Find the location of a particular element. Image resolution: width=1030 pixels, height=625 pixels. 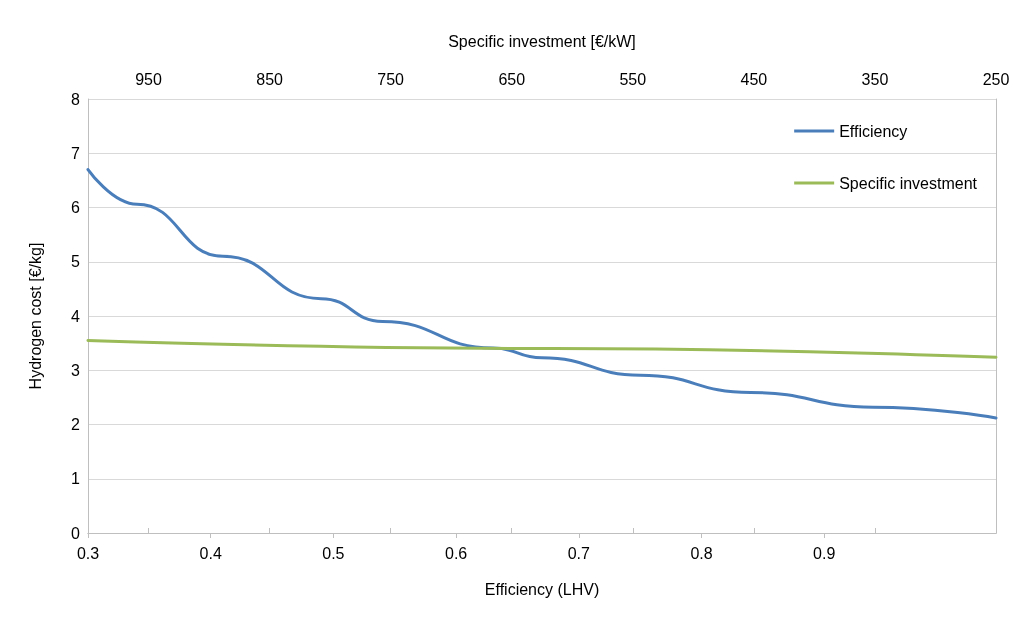

y-tick-label: 7 is located at coordinates (76, 153).